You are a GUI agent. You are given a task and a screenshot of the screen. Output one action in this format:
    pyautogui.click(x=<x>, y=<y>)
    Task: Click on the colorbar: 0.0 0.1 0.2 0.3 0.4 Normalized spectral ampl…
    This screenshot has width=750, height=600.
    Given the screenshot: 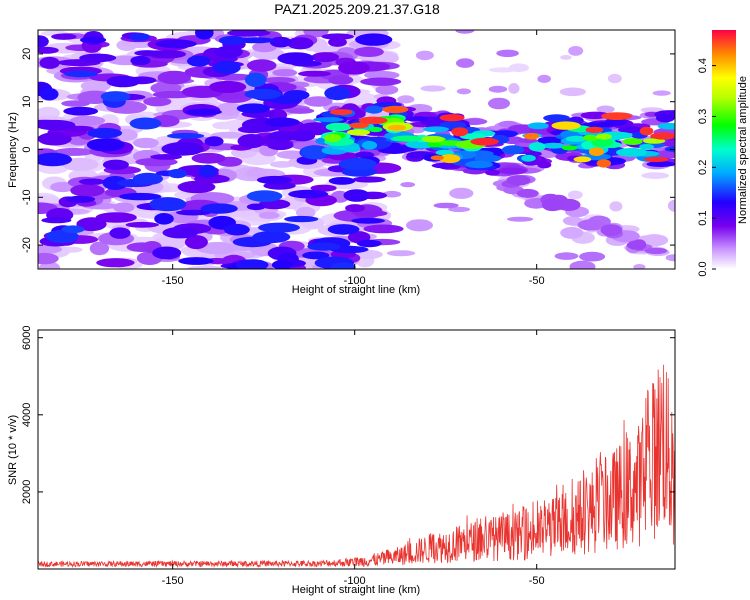 What is the action you would take?
    pyautogui.click(x=723, y=153)
    